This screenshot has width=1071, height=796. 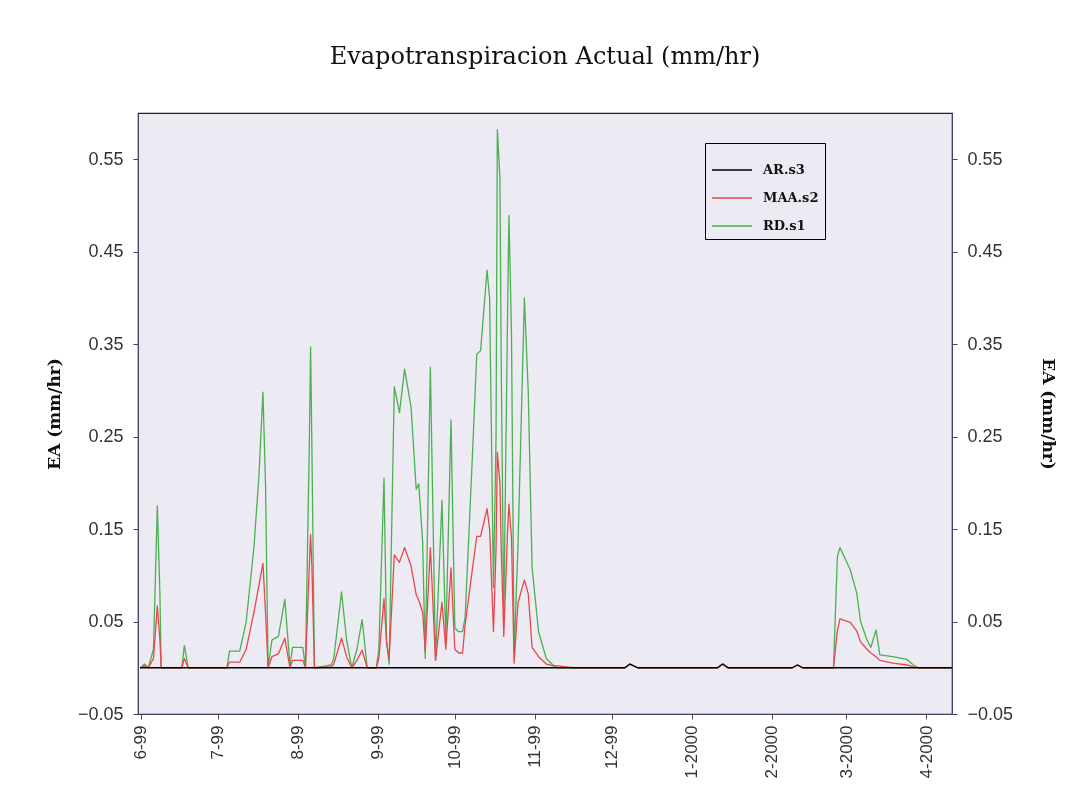 What do you see at coordinates (784, 225) in the screenshot?
I see `legend-label: RD.s1` at bounding box center [784, 225].